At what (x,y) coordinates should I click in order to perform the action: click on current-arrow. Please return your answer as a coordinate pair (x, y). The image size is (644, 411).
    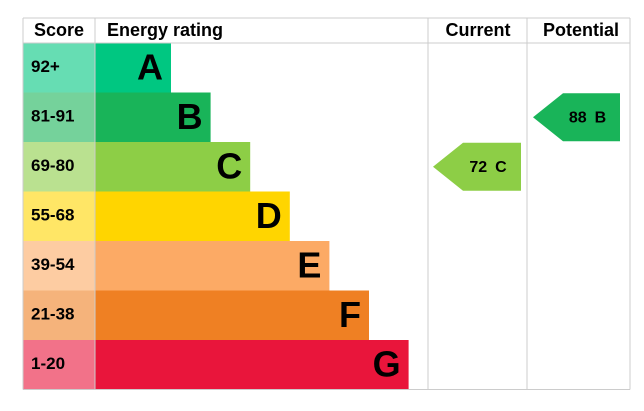
    Looking at the image, I should click on (477, 166).